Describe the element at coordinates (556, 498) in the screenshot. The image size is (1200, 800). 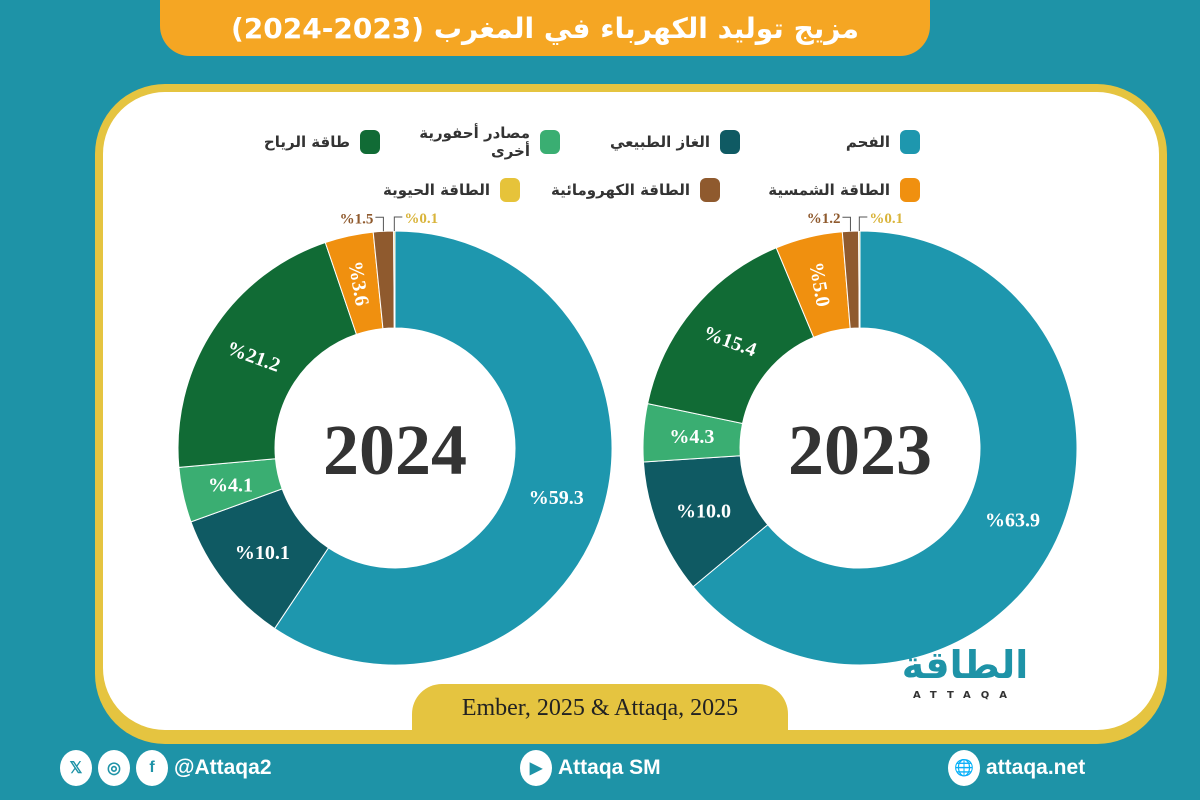
I see `data-label: %59.3` at that location.